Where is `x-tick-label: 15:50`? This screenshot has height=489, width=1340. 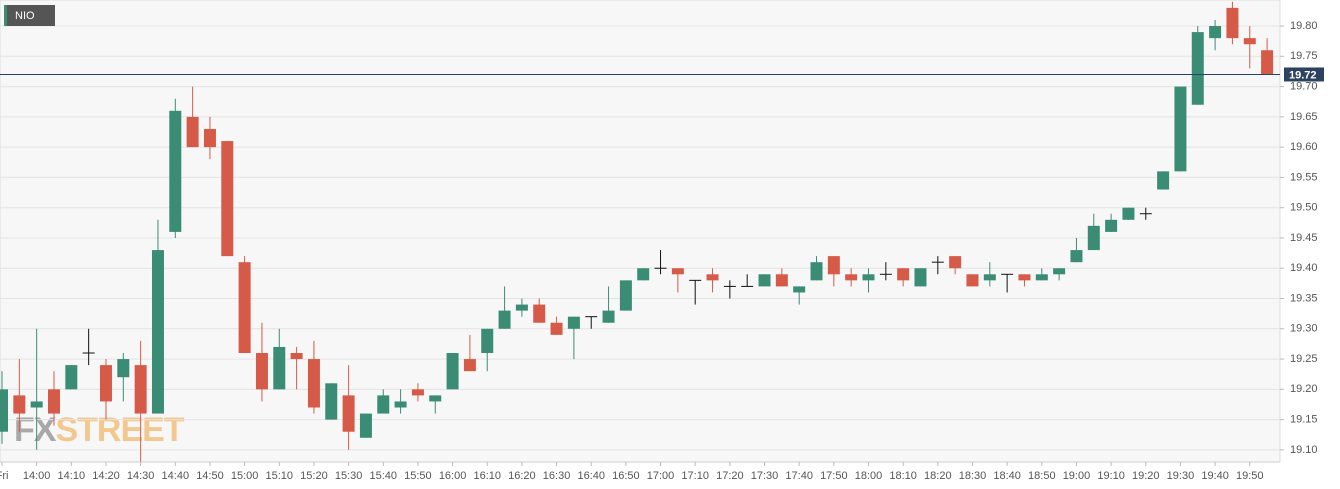
x-tick-label: 15:50 is located at coordinates (418, 476).